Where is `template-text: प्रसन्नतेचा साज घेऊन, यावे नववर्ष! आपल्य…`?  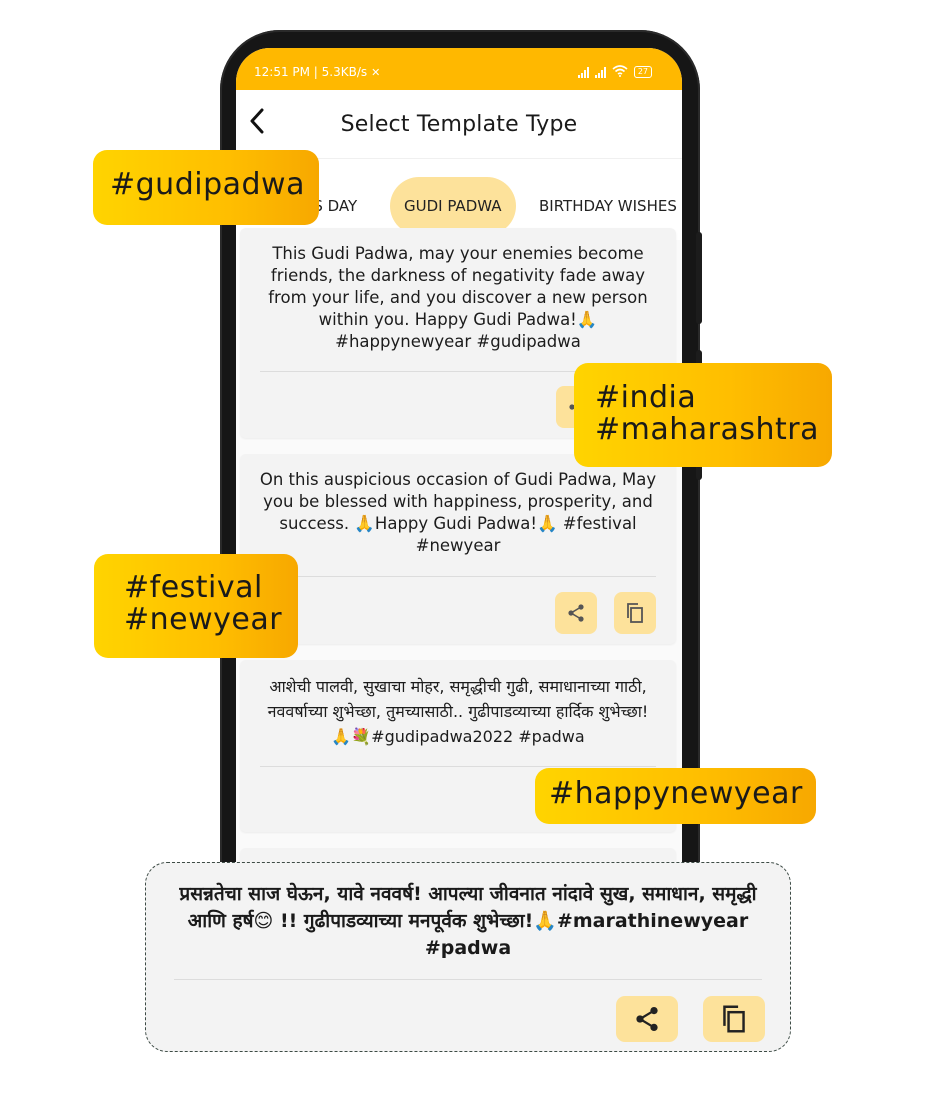
template-text: प्रसन्नतेचा साज घेऊन, यावे नववर्ष! आपल्य… is located at coordinates (468, 921).